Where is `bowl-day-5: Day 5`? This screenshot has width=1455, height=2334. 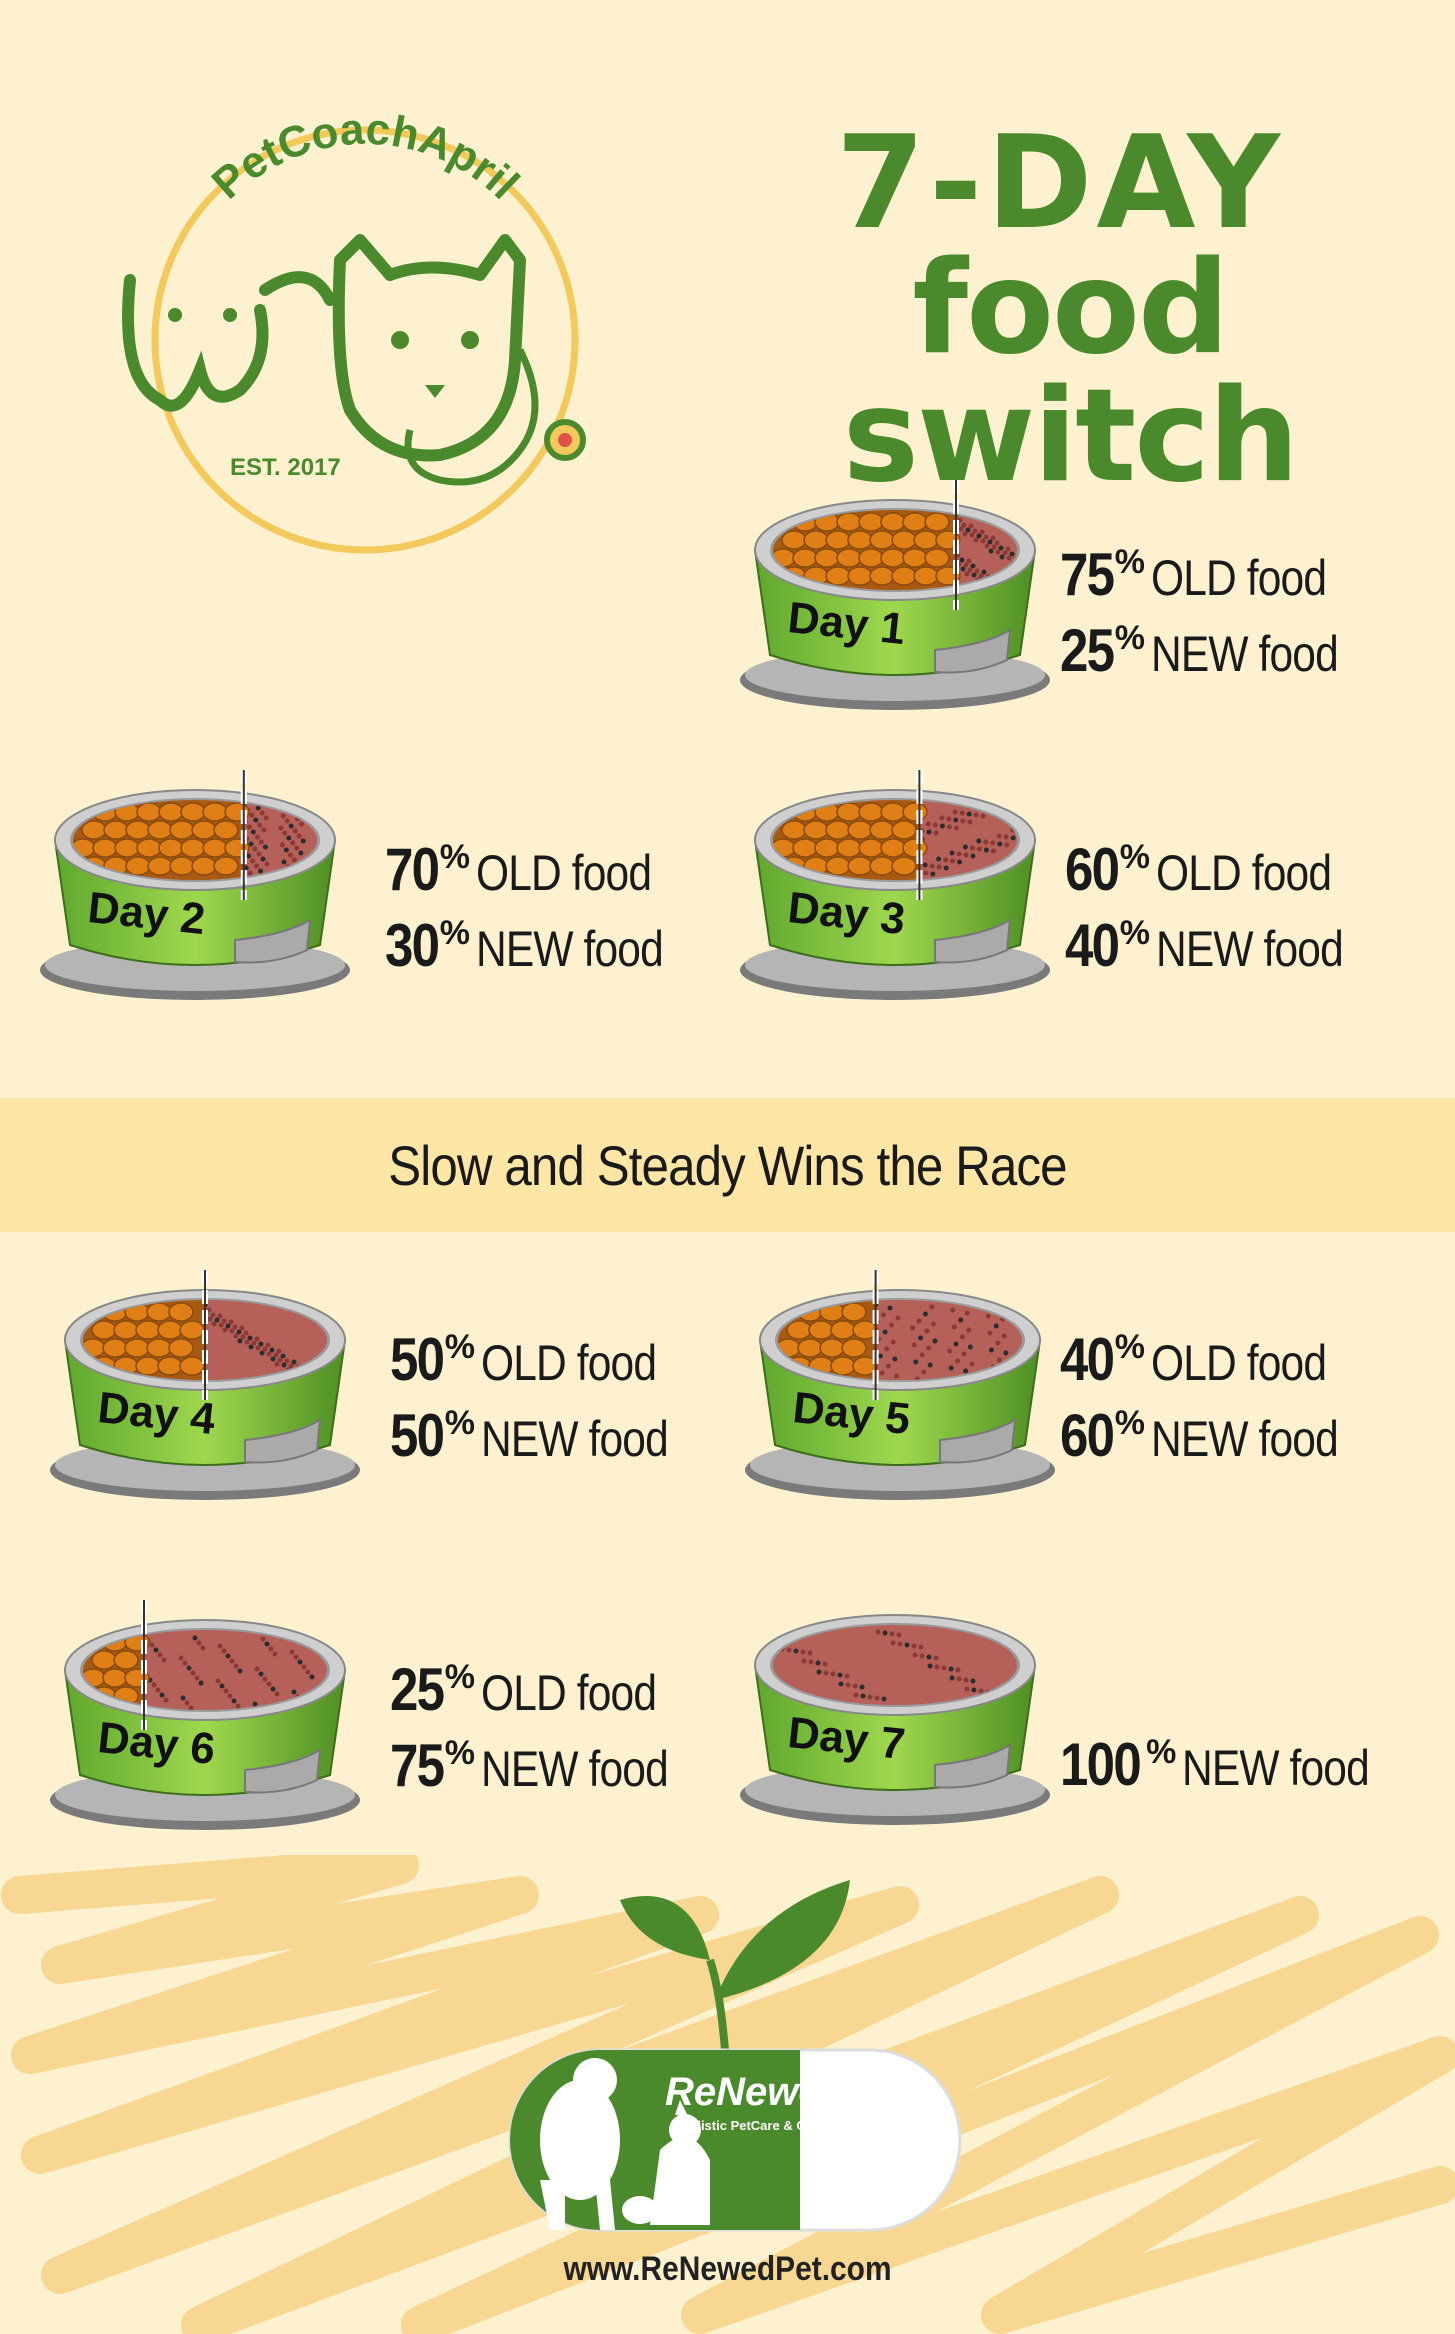 bowl-day-5: Day 5 is located at coordinates (900, 1390).